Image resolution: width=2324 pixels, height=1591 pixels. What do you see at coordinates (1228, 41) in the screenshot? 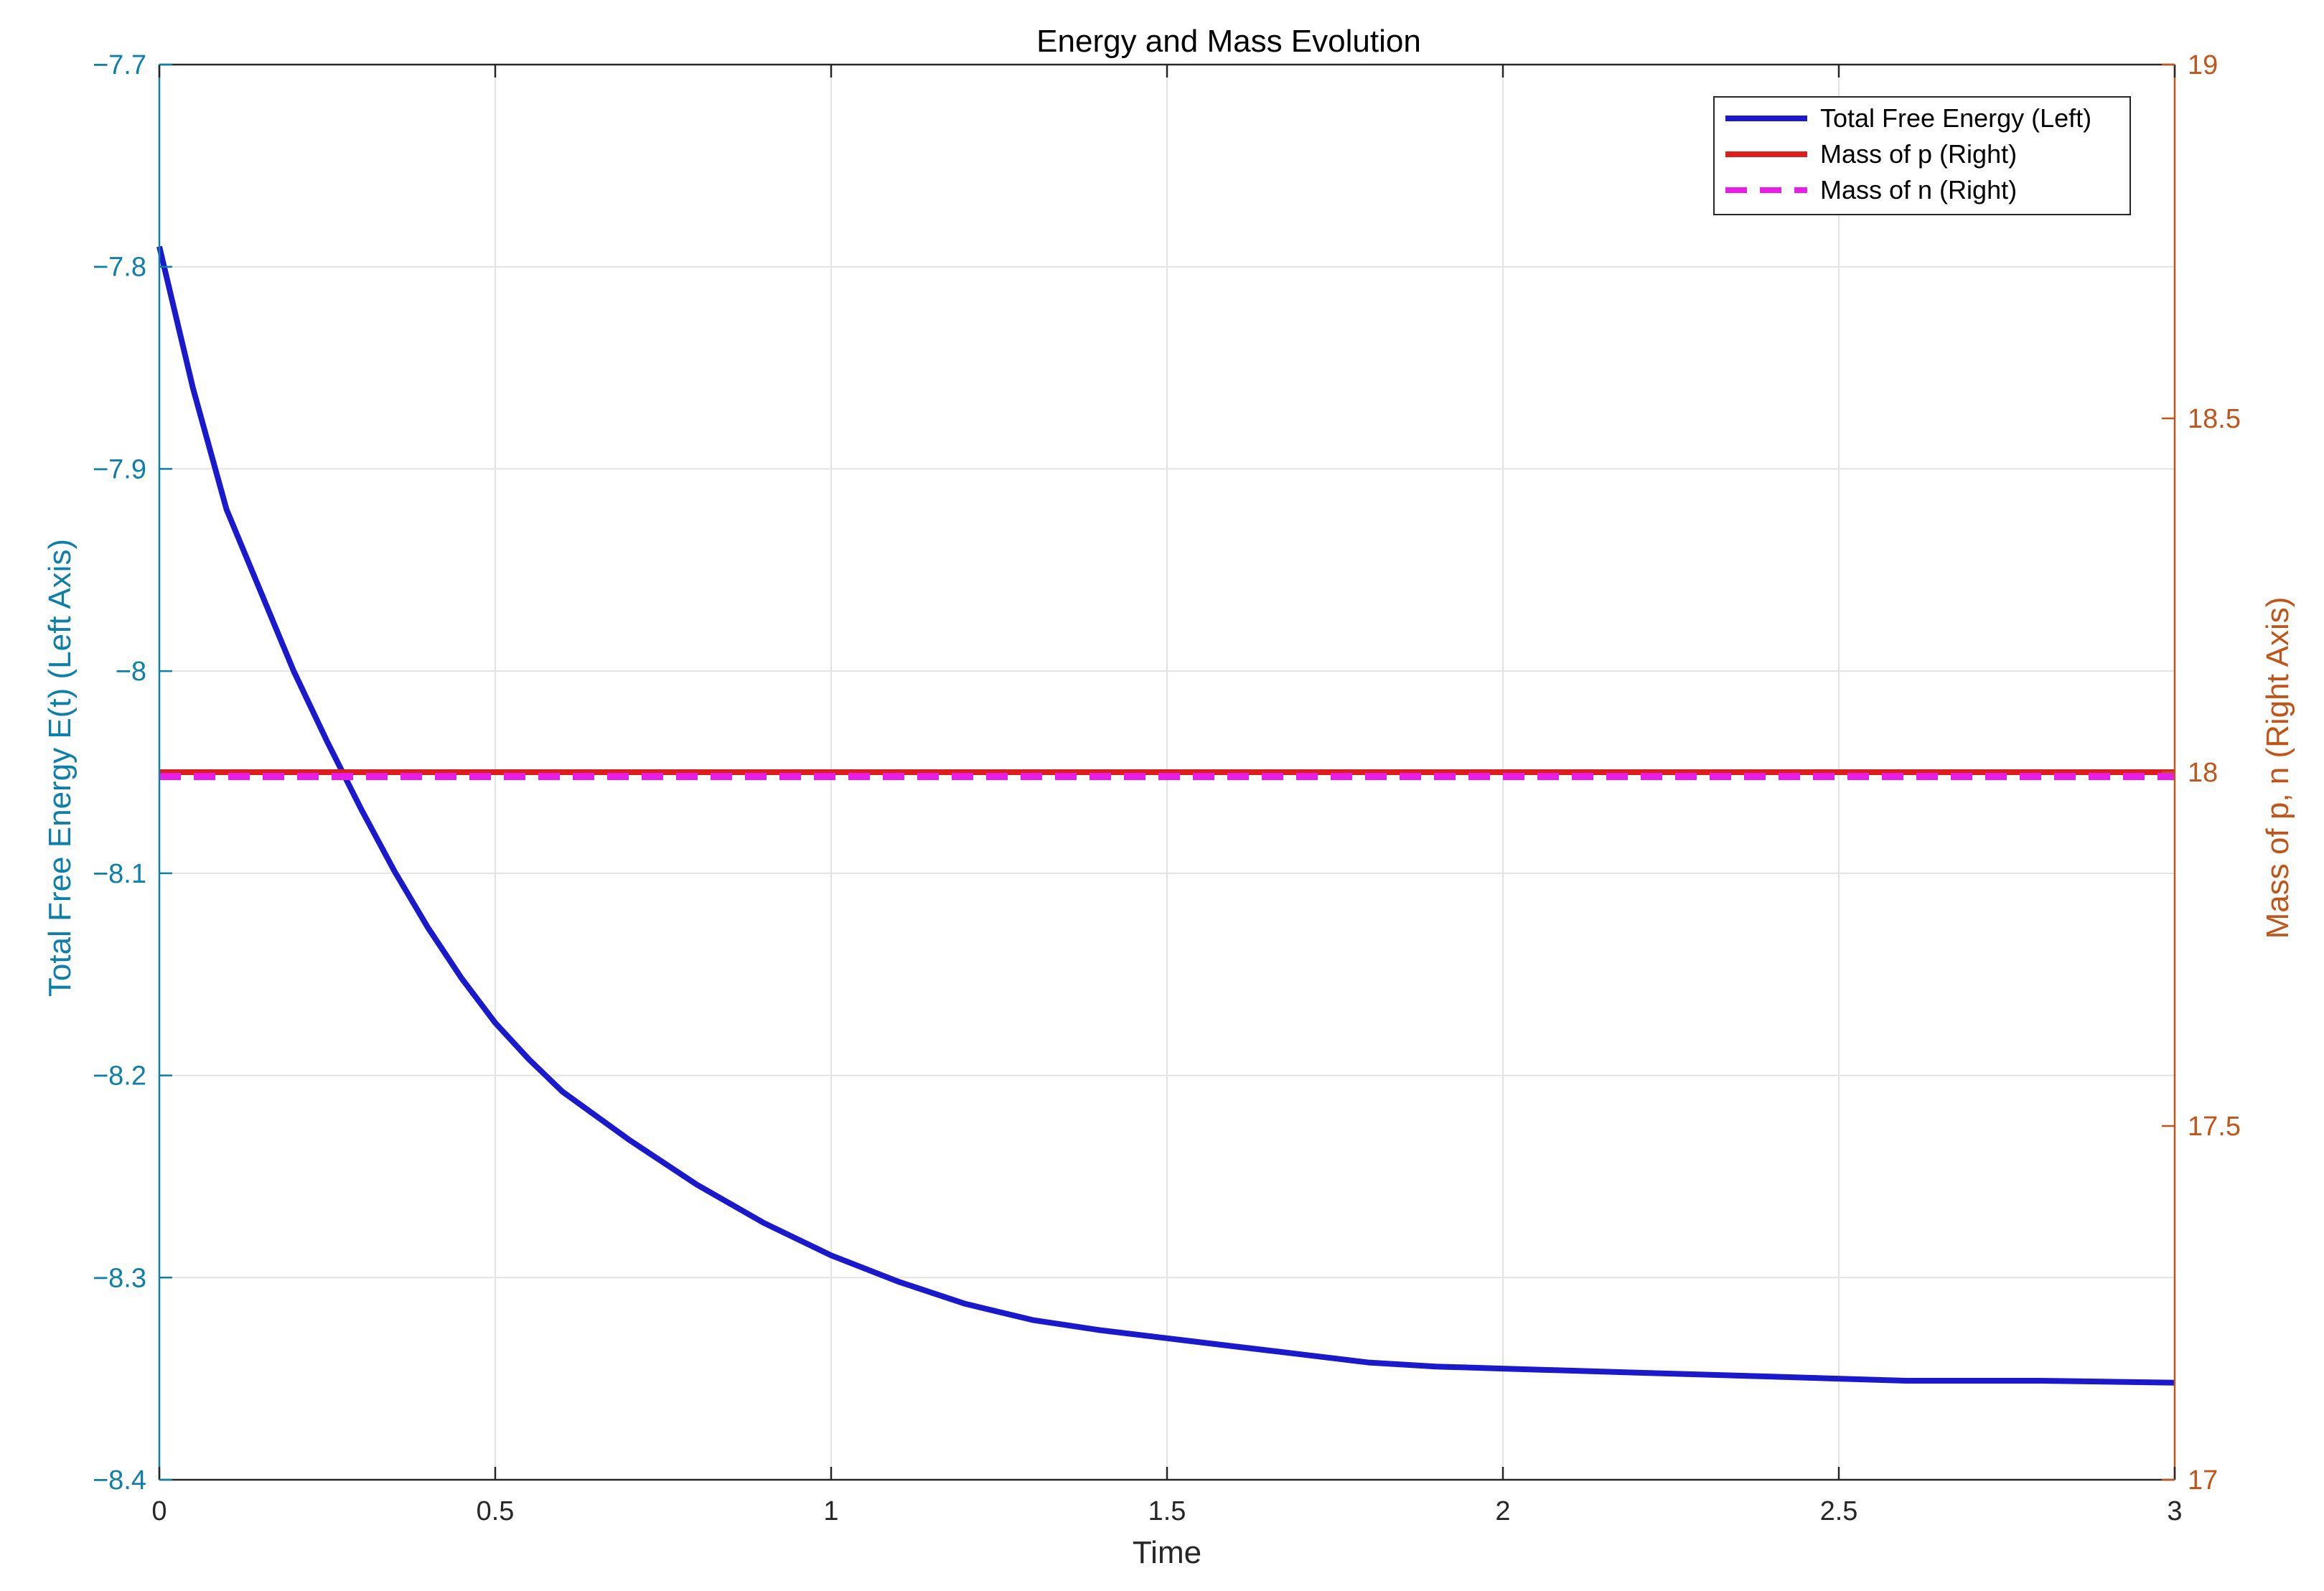
I see `chart-title: Energy and Mass Evolution` at bounding box center [1228, 41].